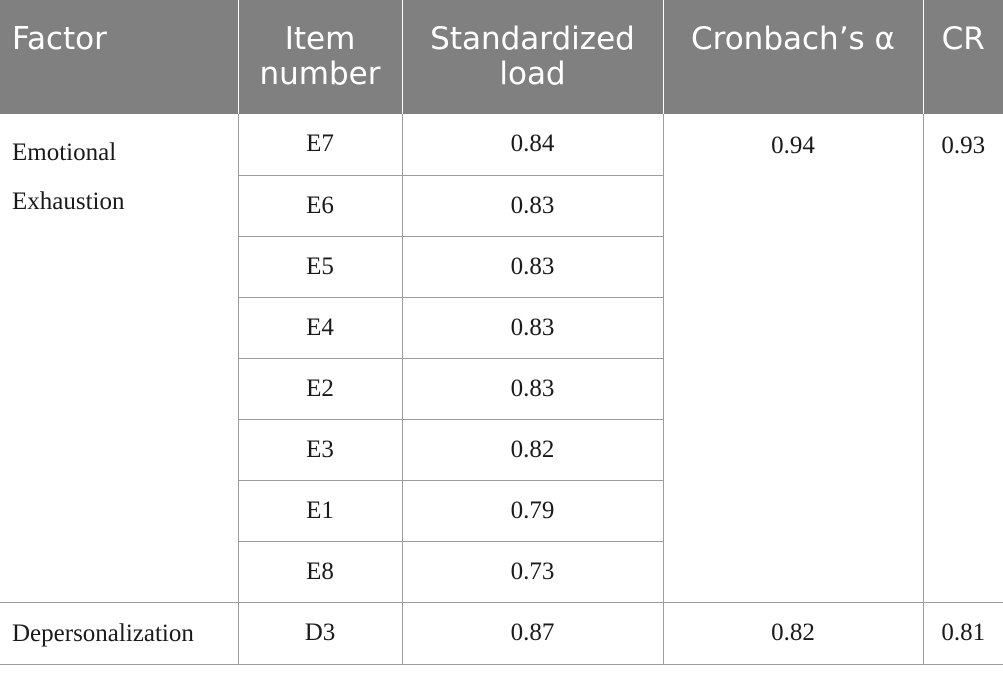  I want to click on item-number-cell: E8, so click(320, 571).